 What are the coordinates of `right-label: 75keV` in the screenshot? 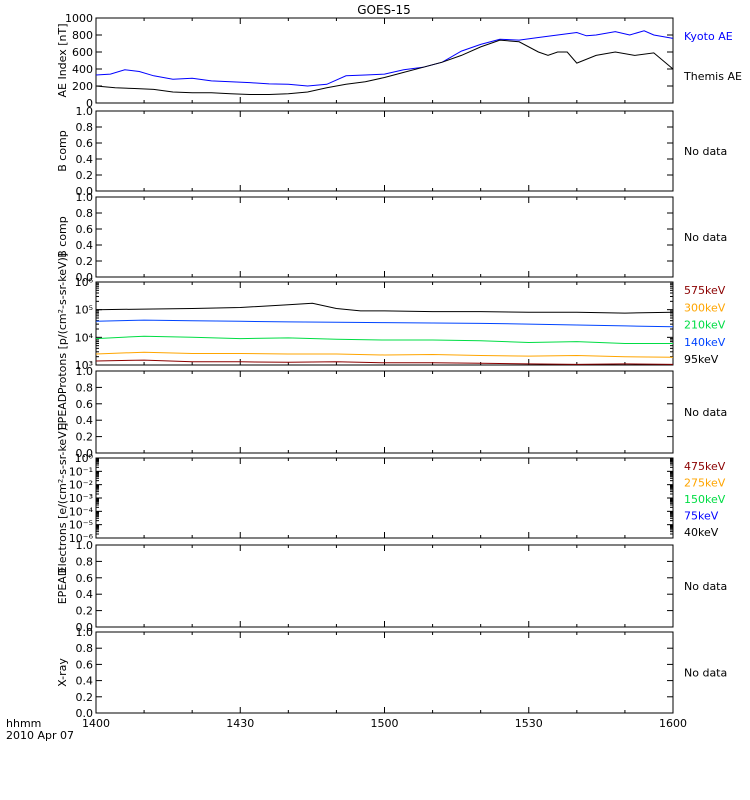 It's located at (701, 516).